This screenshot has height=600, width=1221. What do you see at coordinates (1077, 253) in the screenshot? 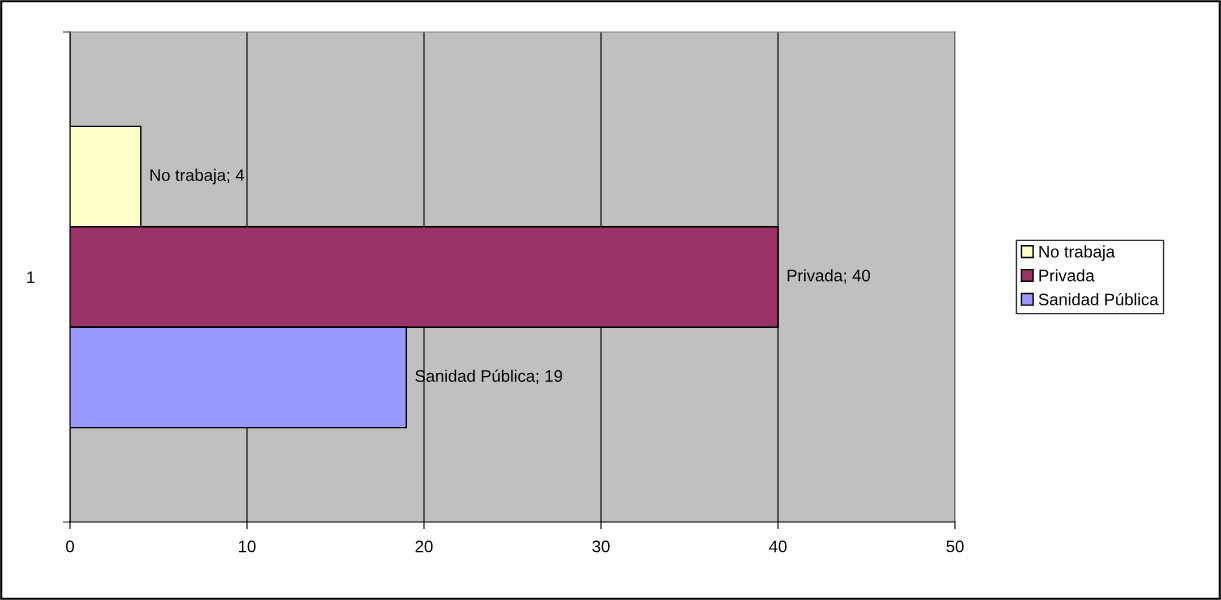
I see `legend-label: No trabaja` at bounding box center [1077, 253].